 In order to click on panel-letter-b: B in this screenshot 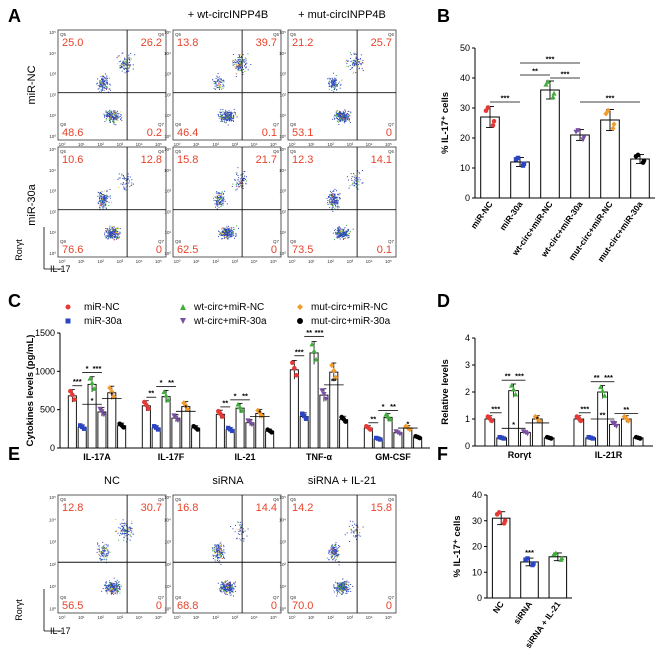, I will do `click(443, 16)`.